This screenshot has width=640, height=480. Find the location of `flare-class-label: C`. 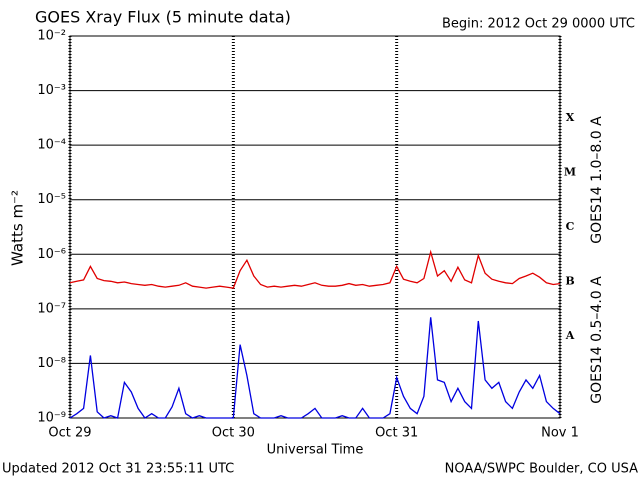

flare-class-label: C is located at coordinates (570, 226).